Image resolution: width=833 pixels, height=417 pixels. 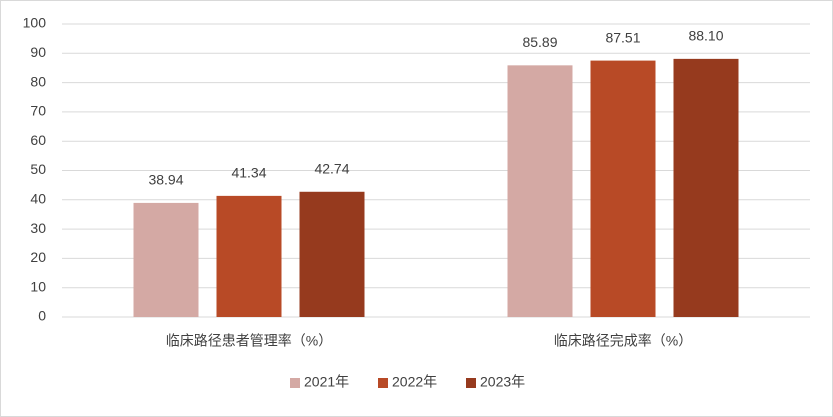 I want to click on y-tick-label: 80, so click(x=38, y=81).